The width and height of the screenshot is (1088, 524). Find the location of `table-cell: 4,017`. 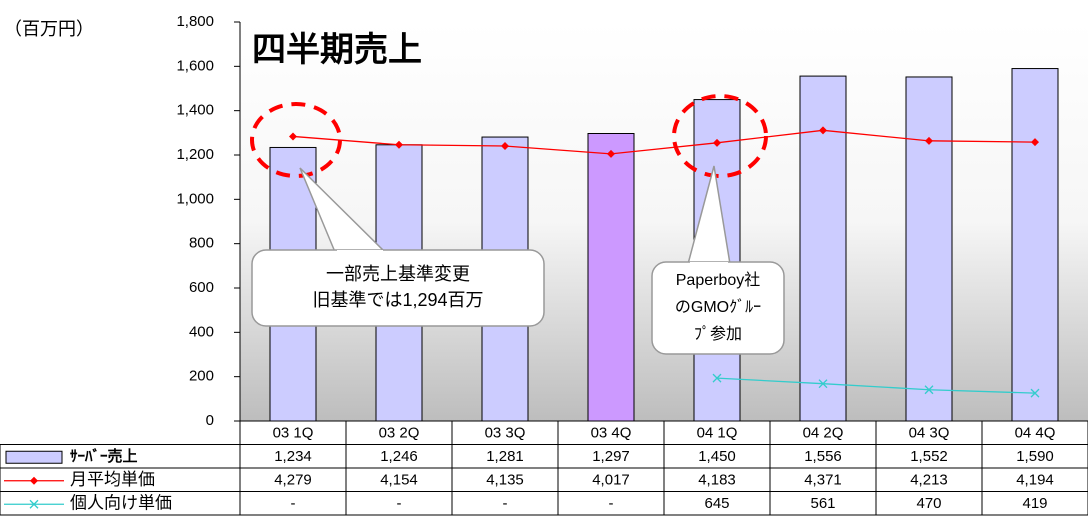

table-cell: 4,017 is located at coordinates (611, 480).